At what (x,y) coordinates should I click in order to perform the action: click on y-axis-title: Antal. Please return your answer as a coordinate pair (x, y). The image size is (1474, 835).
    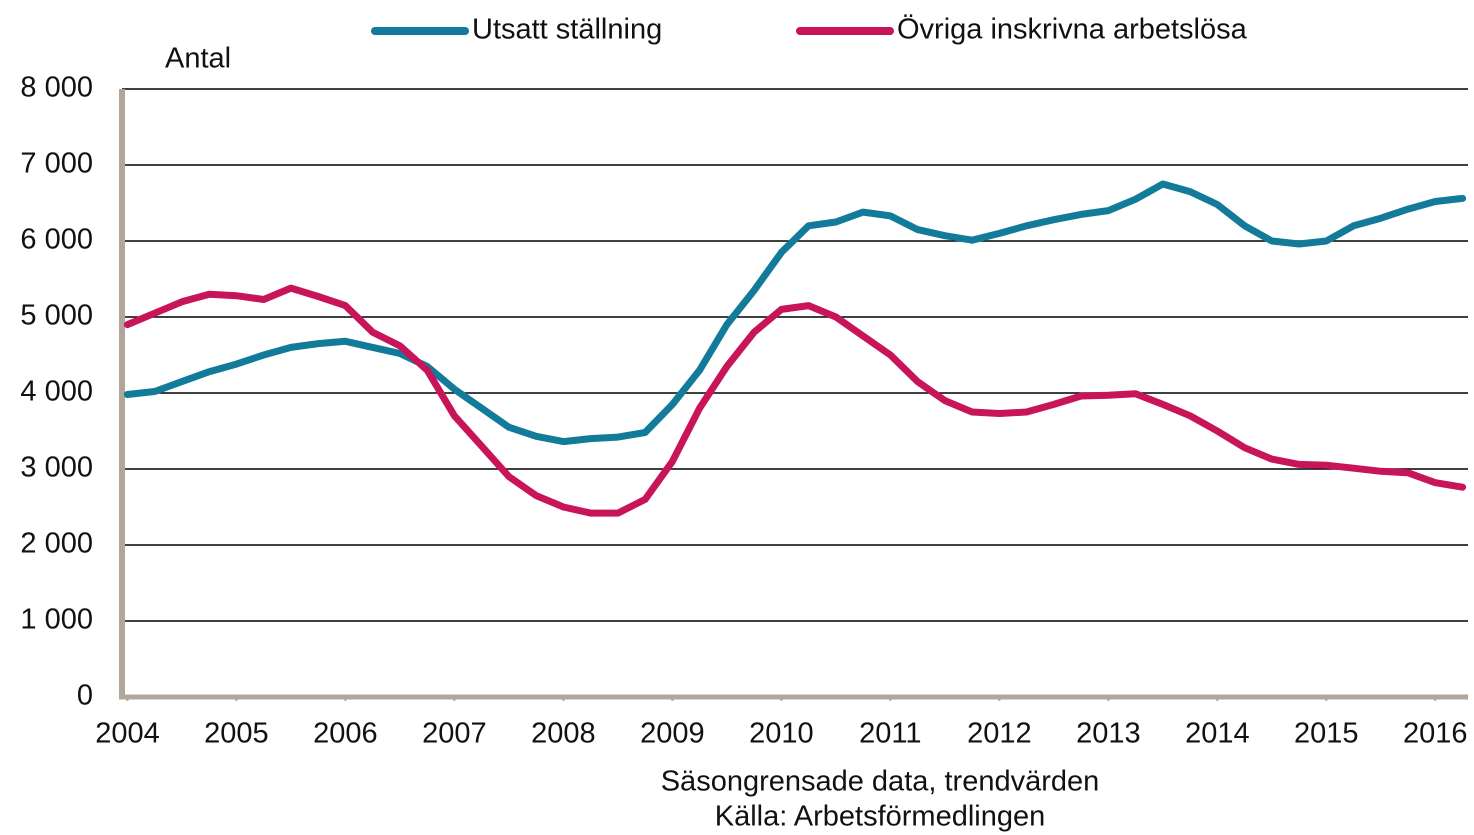
    Looking at the image, I should click on (198, 59).